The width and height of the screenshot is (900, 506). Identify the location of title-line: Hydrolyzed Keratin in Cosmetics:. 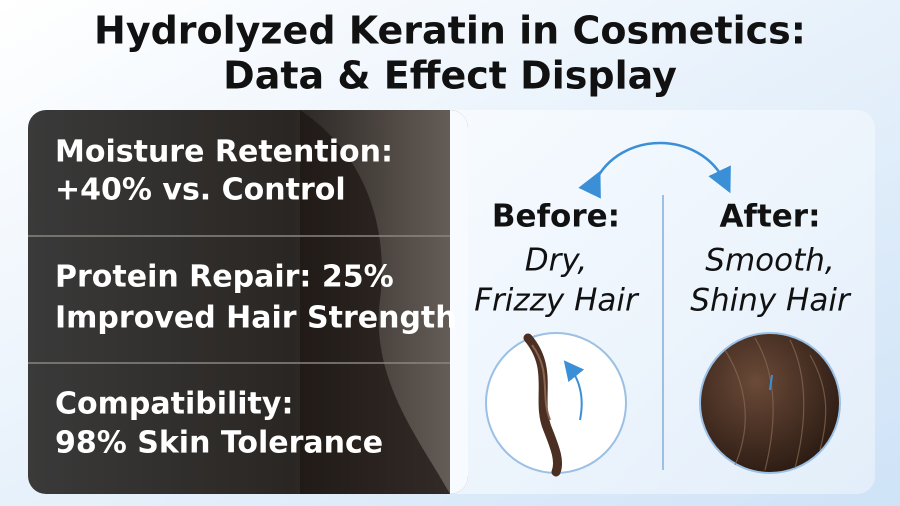
(450, 31).